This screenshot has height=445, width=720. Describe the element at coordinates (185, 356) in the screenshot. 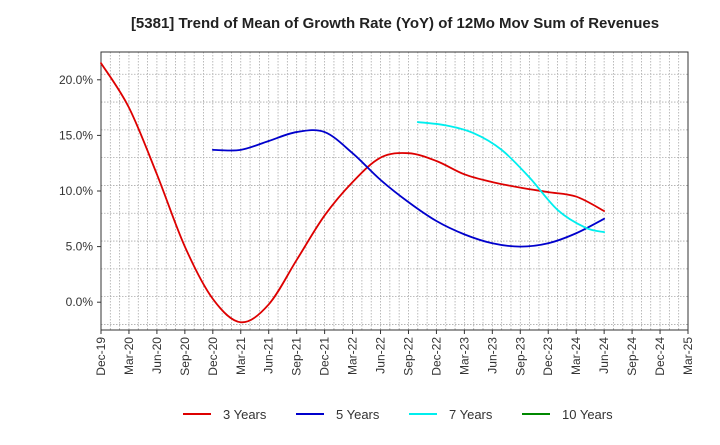

I see `x-tick-label: Sep-20` at that location.